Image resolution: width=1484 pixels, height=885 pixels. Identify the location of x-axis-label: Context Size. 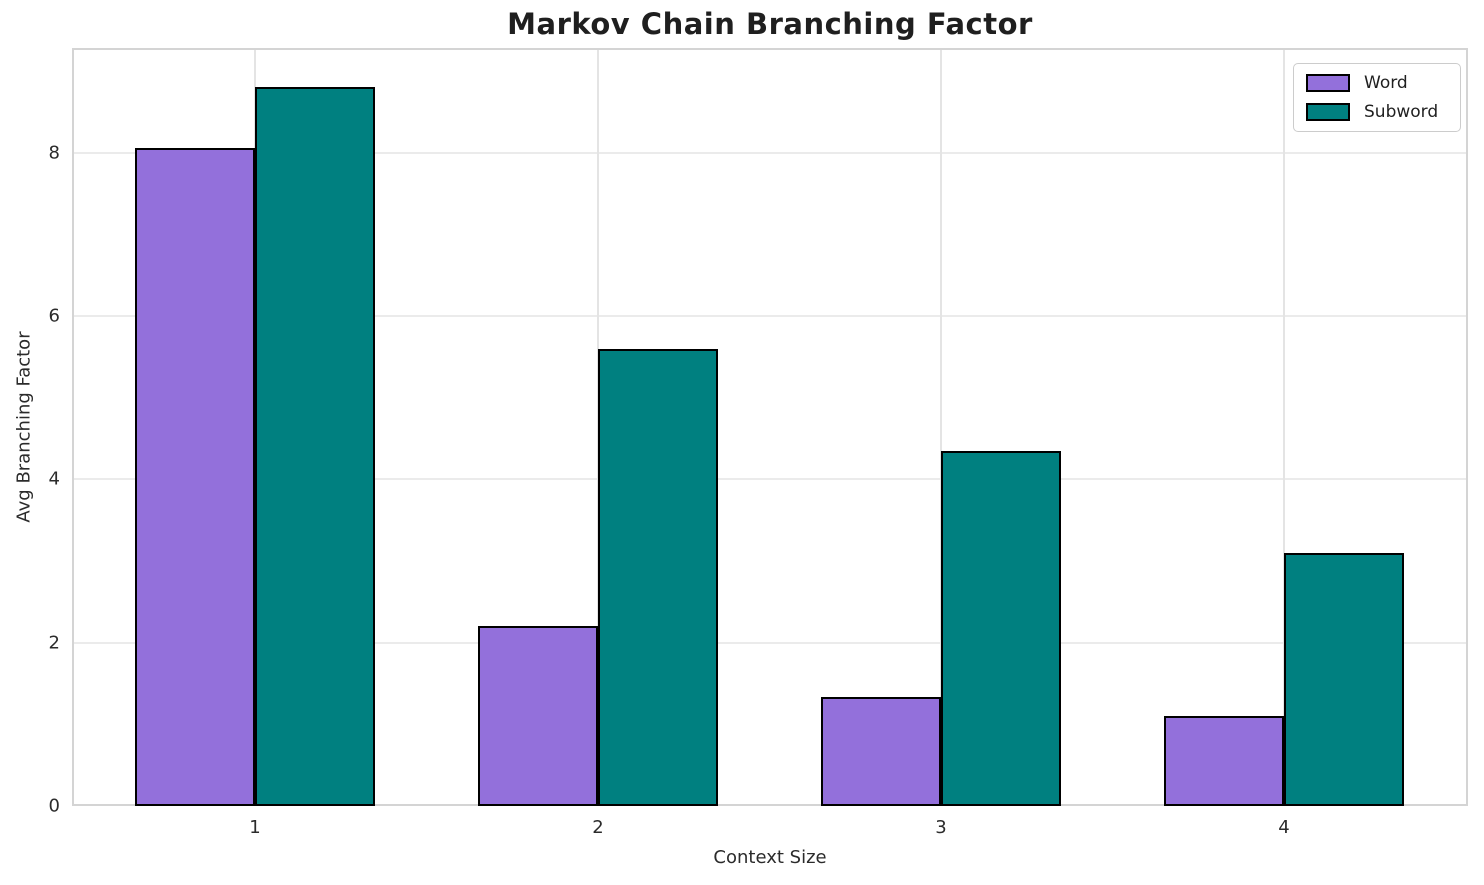
(770, 857).